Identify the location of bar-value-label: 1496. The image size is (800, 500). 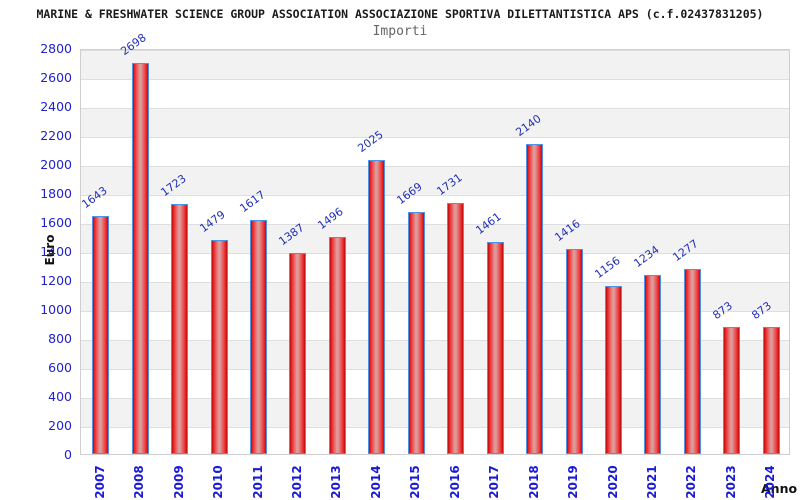
(331, 218).